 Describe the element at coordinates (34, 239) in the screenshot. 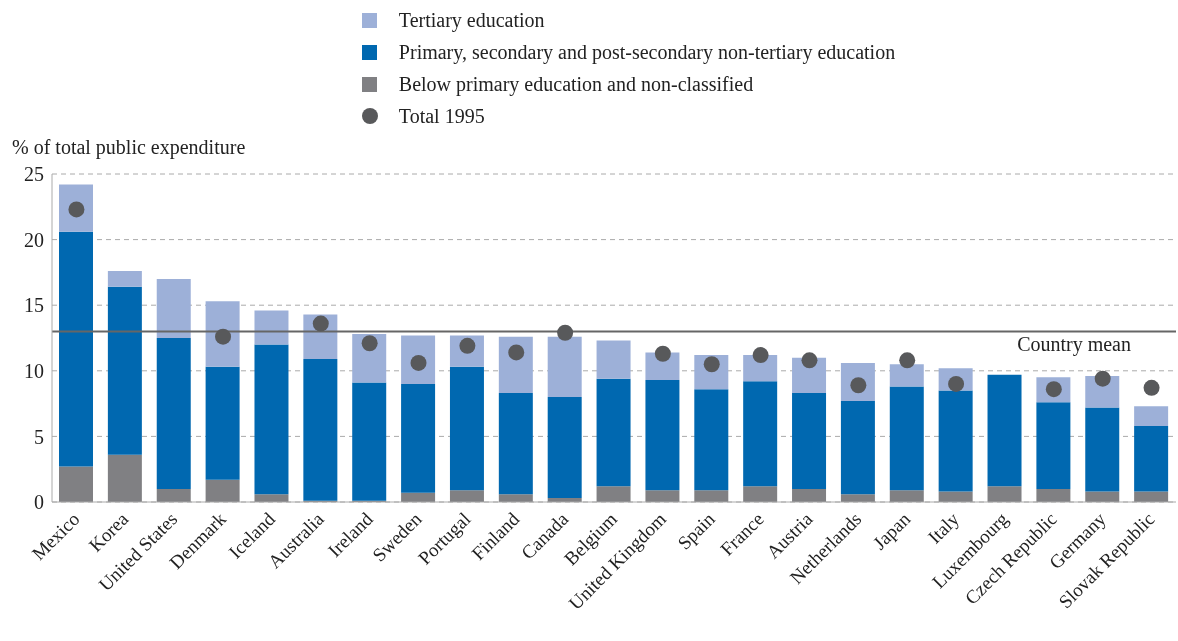

I see `y-tick-label: 20` at that location.